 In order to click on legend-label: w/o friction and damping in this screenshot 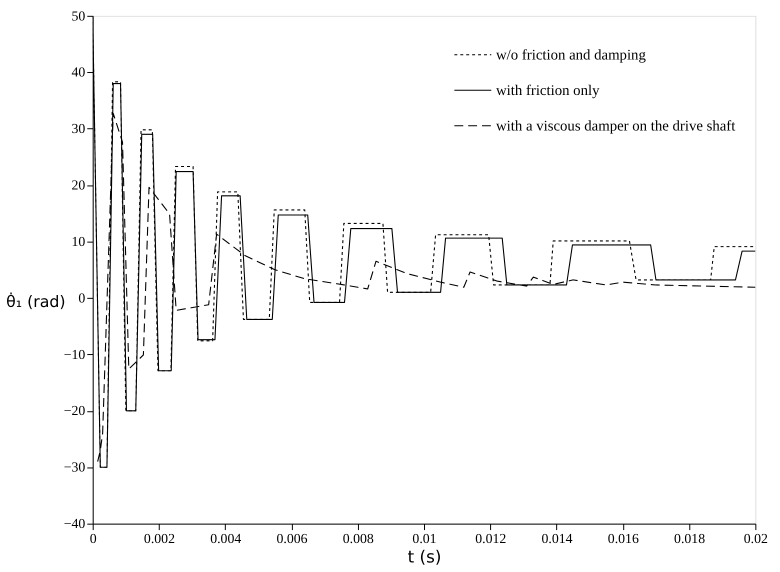, I will do `click(571, 56)`.